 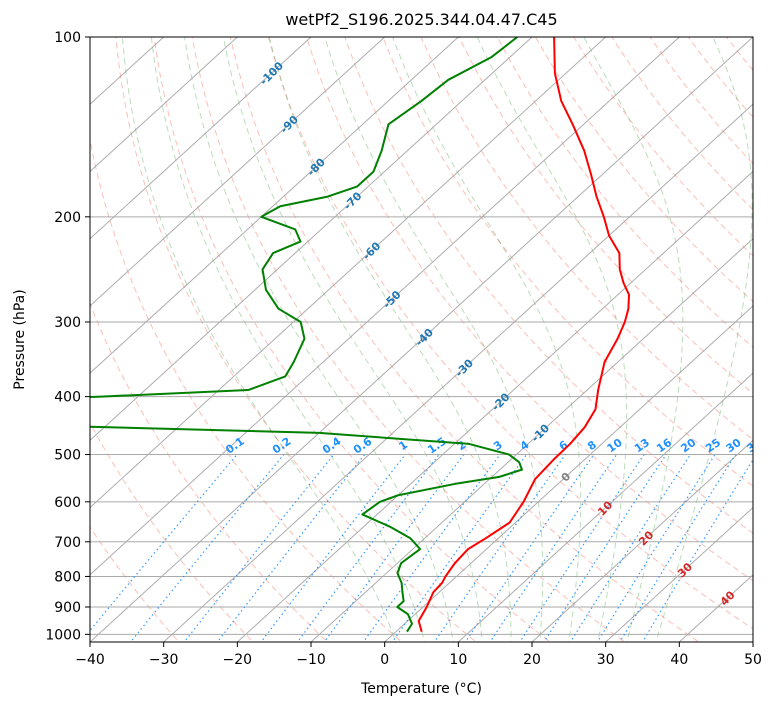 I want to click on y-axis-label: Pressure (hPa), so click(x=20, y=339).